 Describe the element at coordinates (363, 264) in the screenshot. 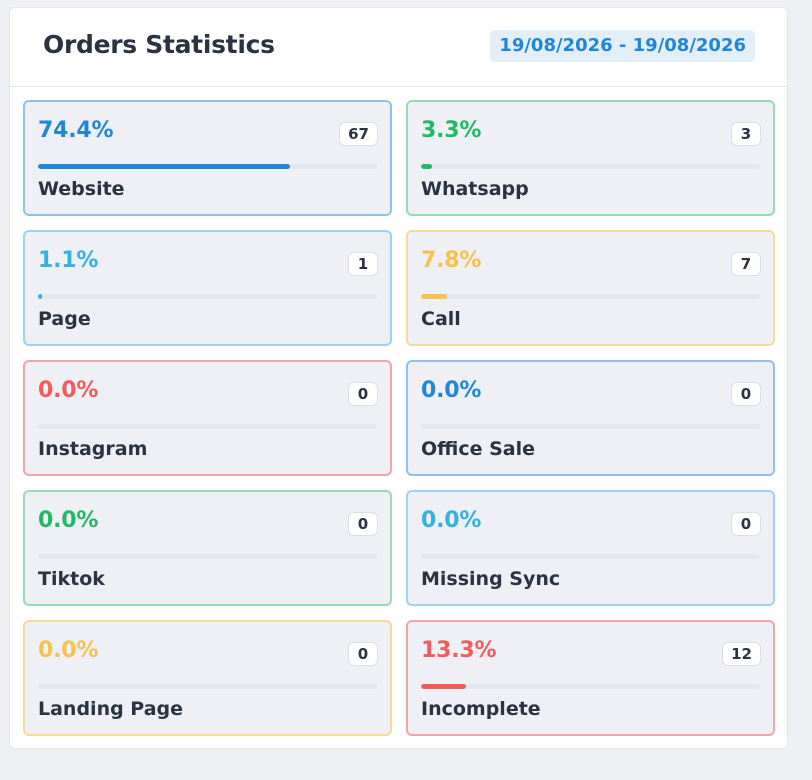

I see `source-count-badge: 1` at that location.